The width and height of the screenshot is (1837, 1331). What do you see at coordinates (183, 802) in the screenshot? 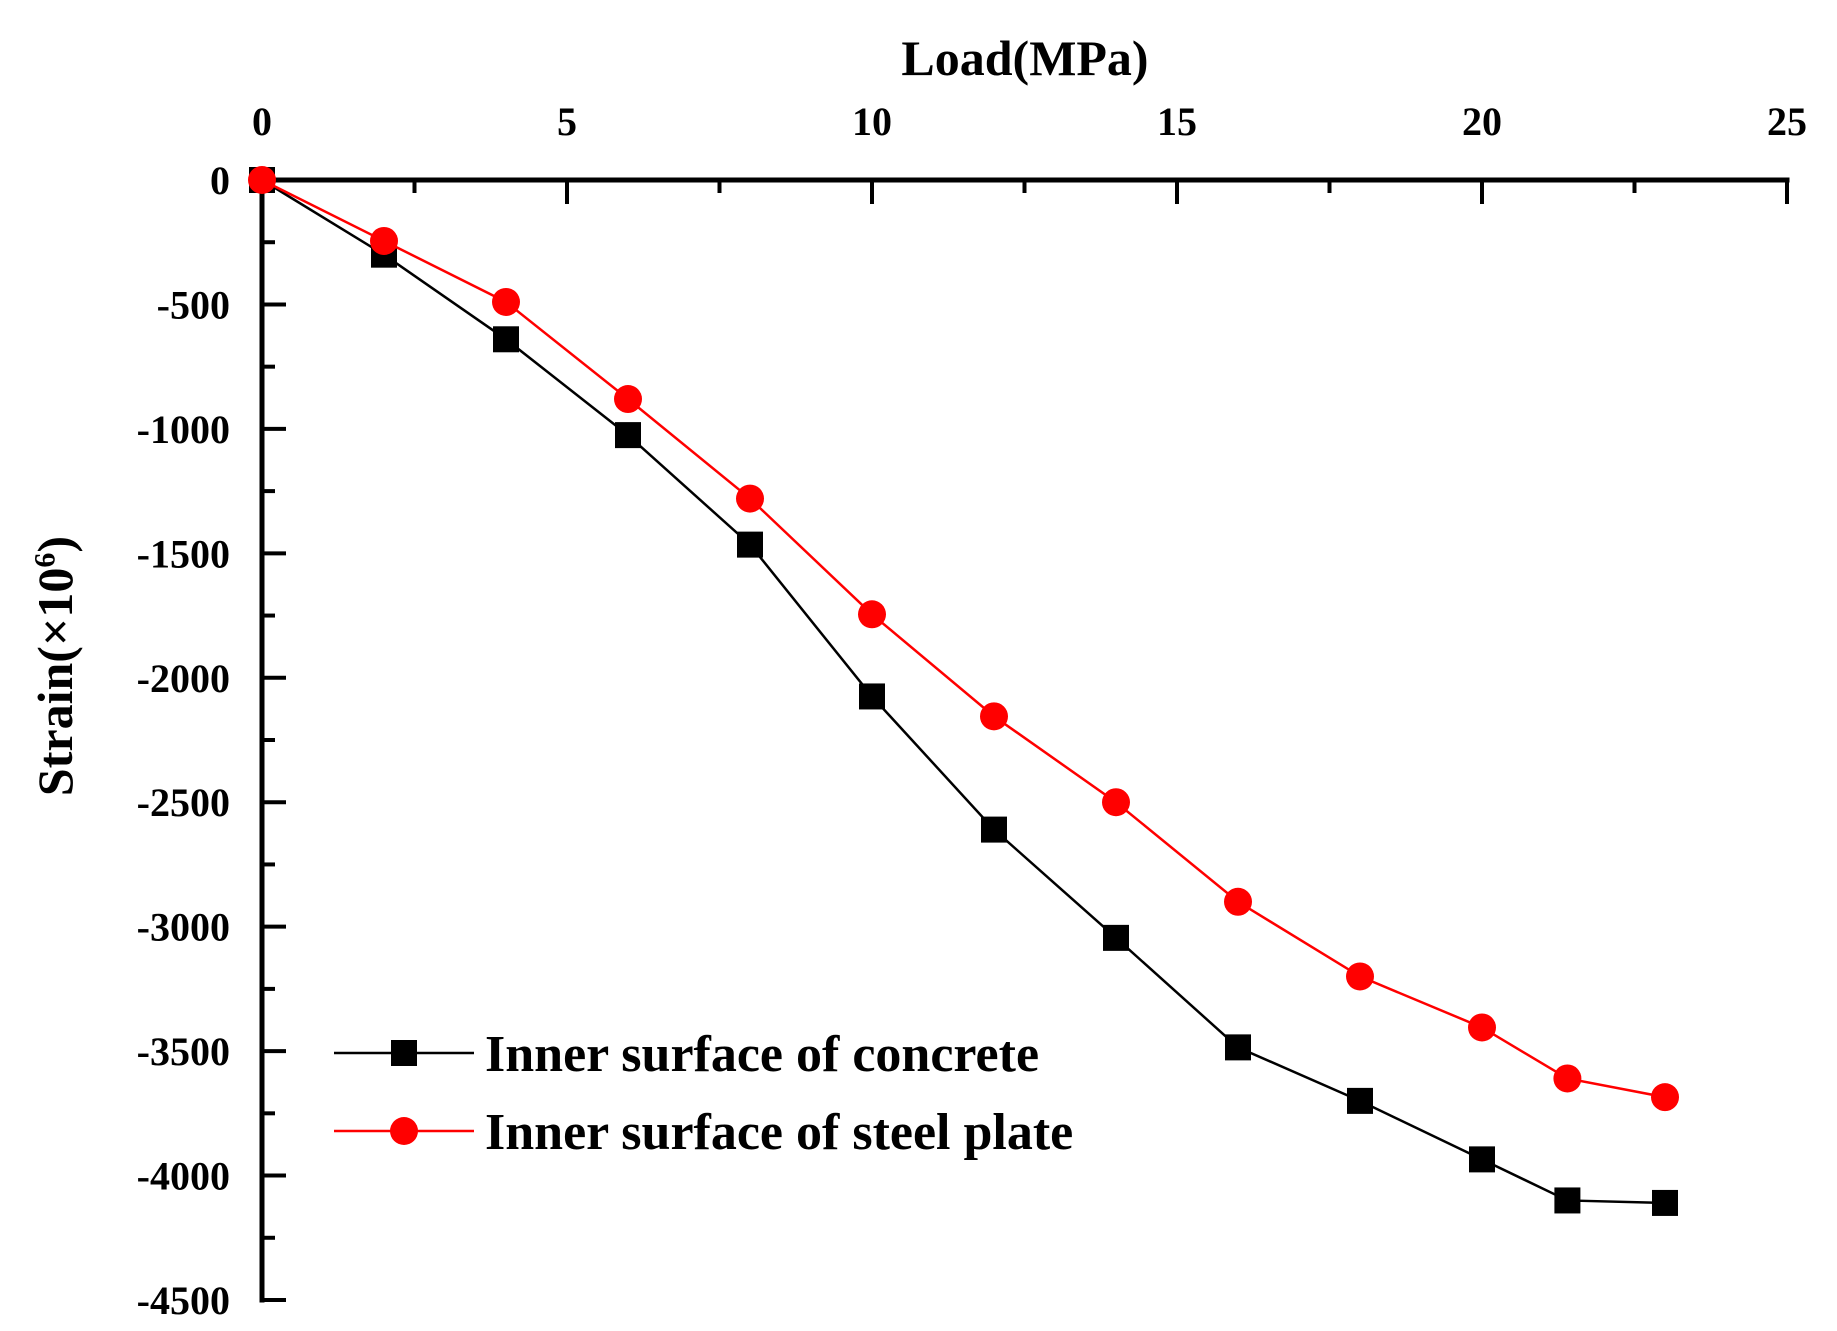
I see `y-tick-label: -2500` at bounding box center [183, 802].